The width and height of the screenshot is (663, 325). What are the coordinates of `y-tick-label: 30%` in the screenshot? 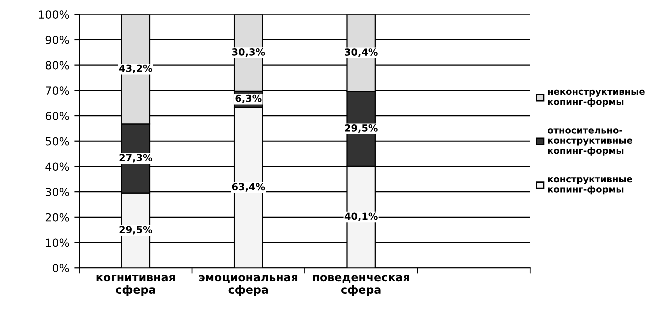 It's located at (58, 192).